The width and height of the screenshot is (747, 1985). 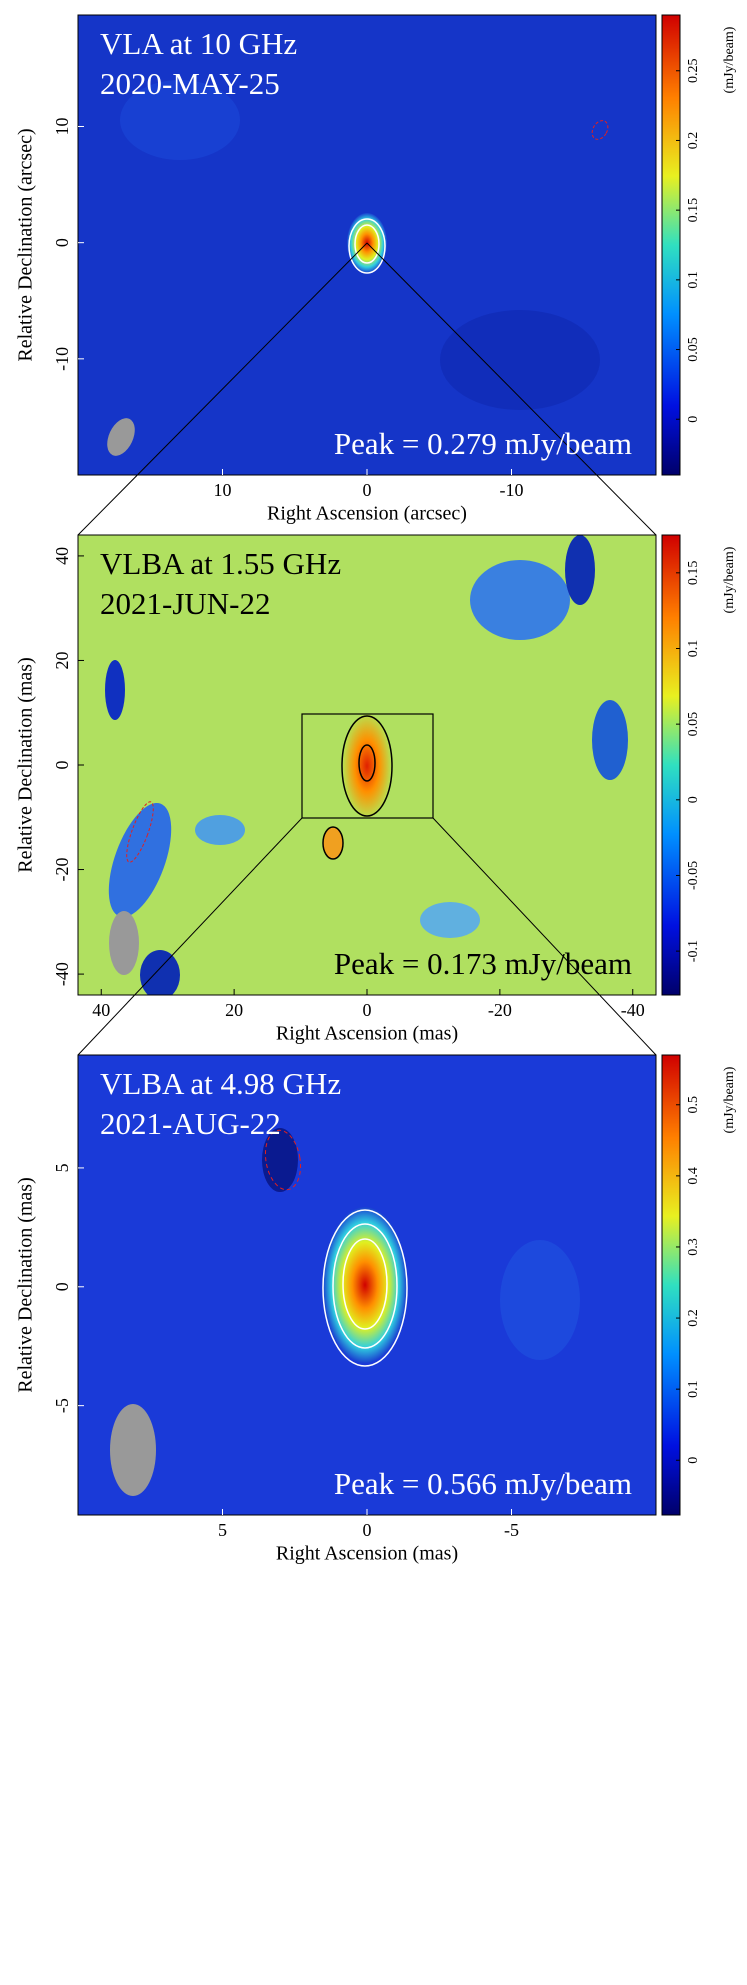 What do you see at coordinates (220, 563) in the screenshot?
I see `panel-title: VLBA at 1.55 GHz` at bounding box center [220, 563].